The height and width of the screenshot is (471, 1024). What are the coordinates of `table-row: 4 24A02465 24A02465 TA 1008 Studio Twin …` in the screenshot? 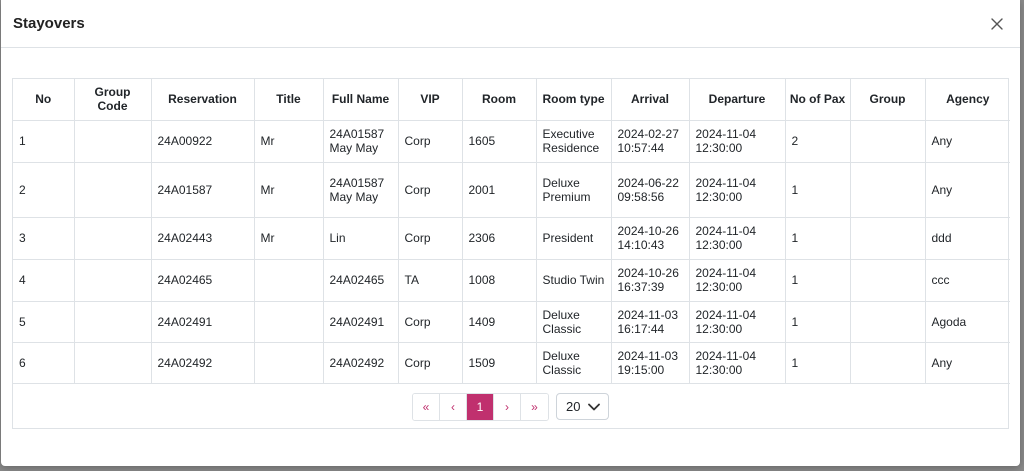 It's located at (511, 280).